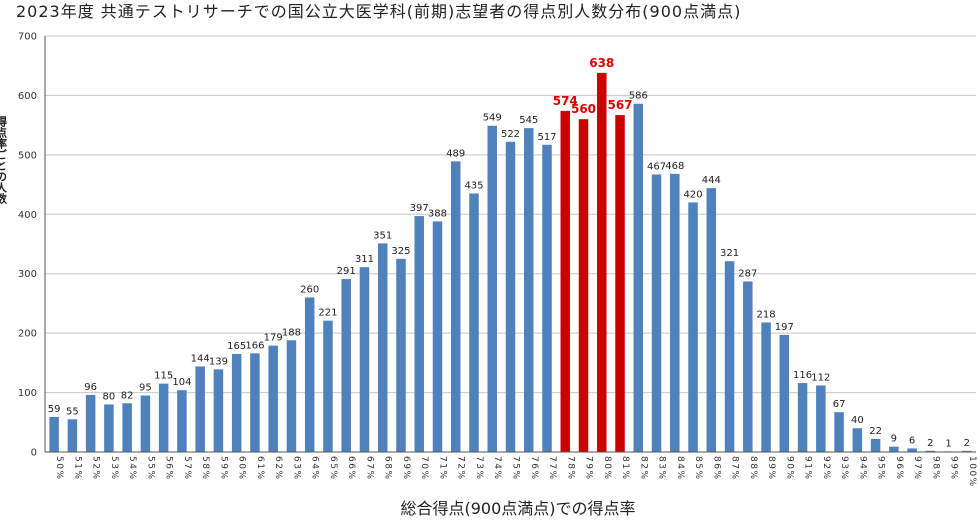 This screenshot has width=980, height=524. What do you see at coordinates (346, 365) in the screenshot?
I see `bar-66pct` at bounding box center [346, 365].